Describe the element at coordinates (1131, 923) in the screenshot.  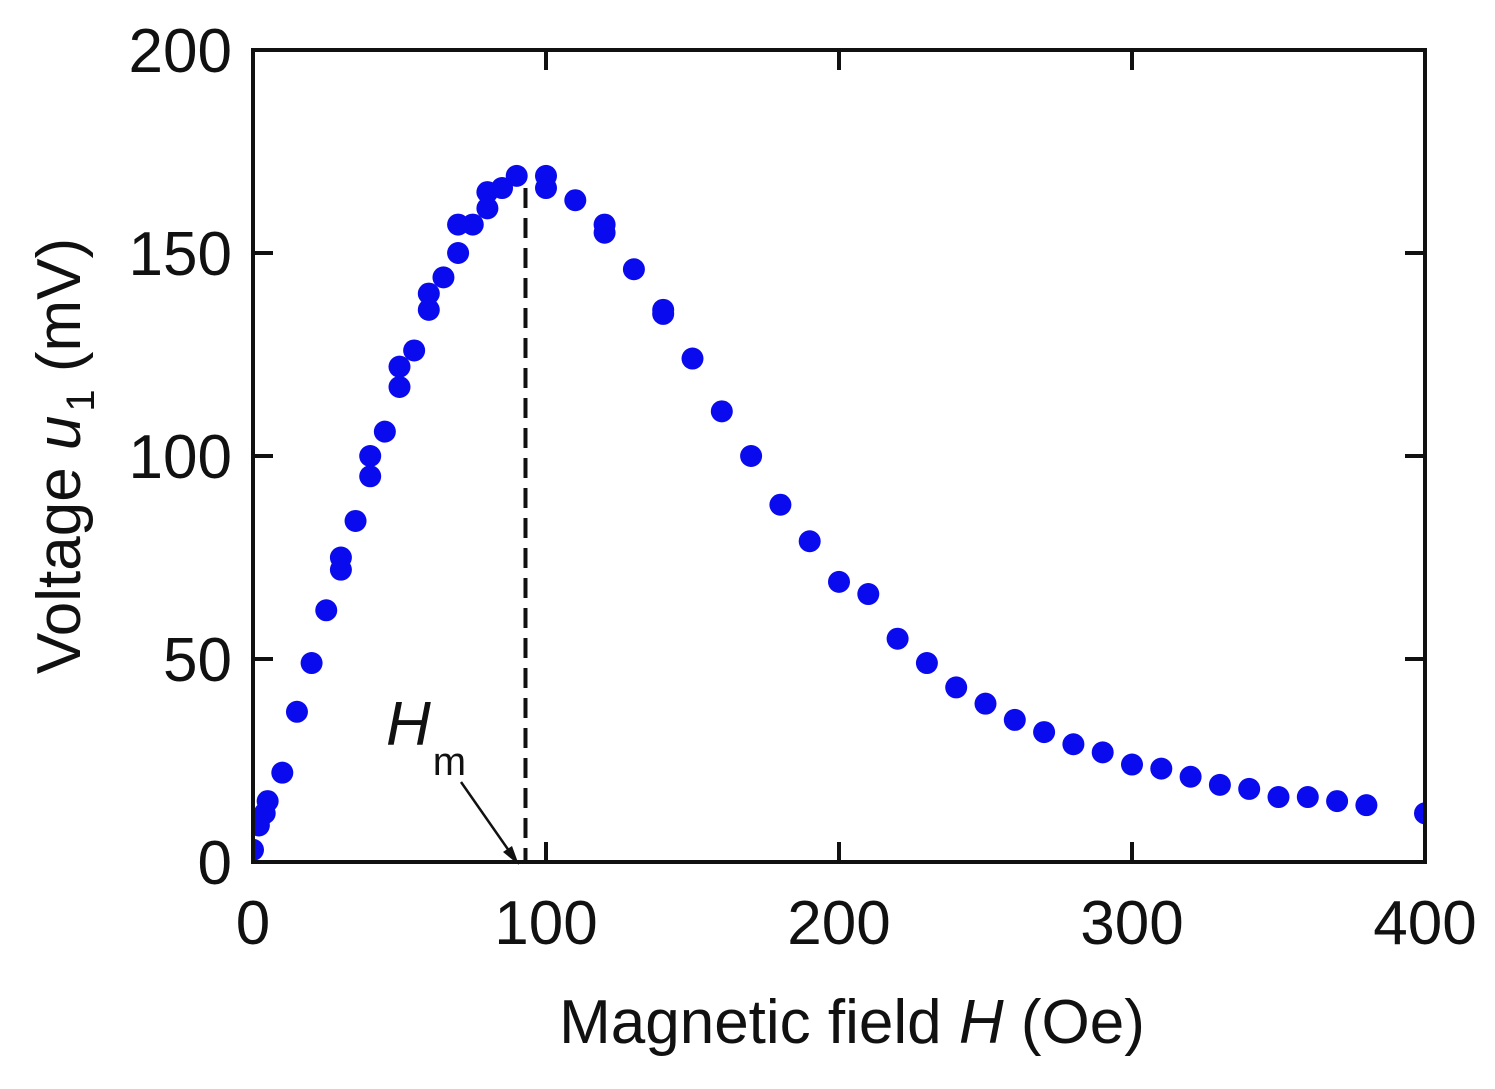
I see `x-tick-label: 300` at that location.